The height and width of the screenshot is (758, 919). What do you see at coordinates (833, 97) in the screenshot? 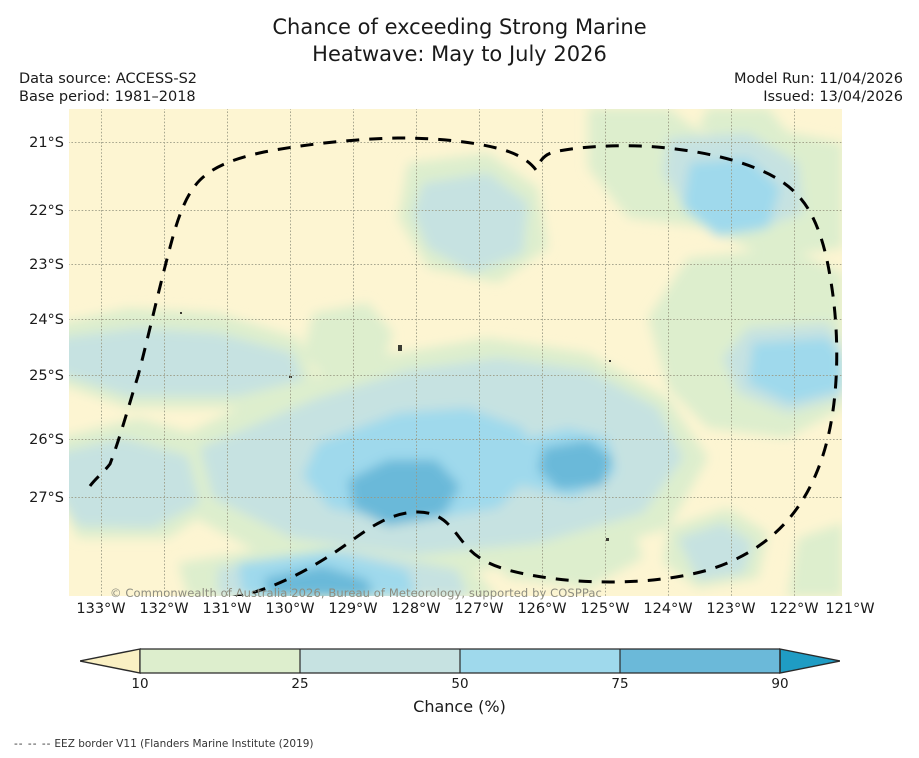
I see `issued-label: Issued: 13/04/2026` at bounding box center [833, 97].